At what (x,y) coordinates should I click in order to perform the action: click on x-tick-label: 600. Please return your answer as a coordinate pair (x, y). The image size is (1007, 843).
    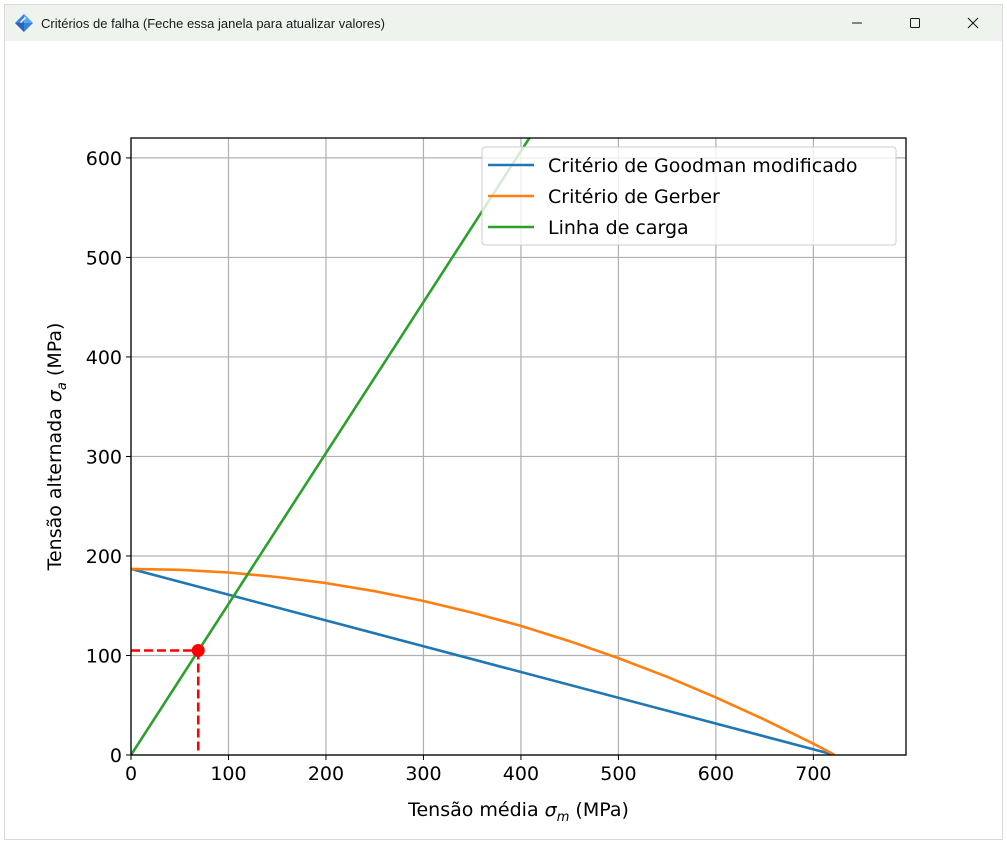
    Looking at the image, I should click on (716, 774).